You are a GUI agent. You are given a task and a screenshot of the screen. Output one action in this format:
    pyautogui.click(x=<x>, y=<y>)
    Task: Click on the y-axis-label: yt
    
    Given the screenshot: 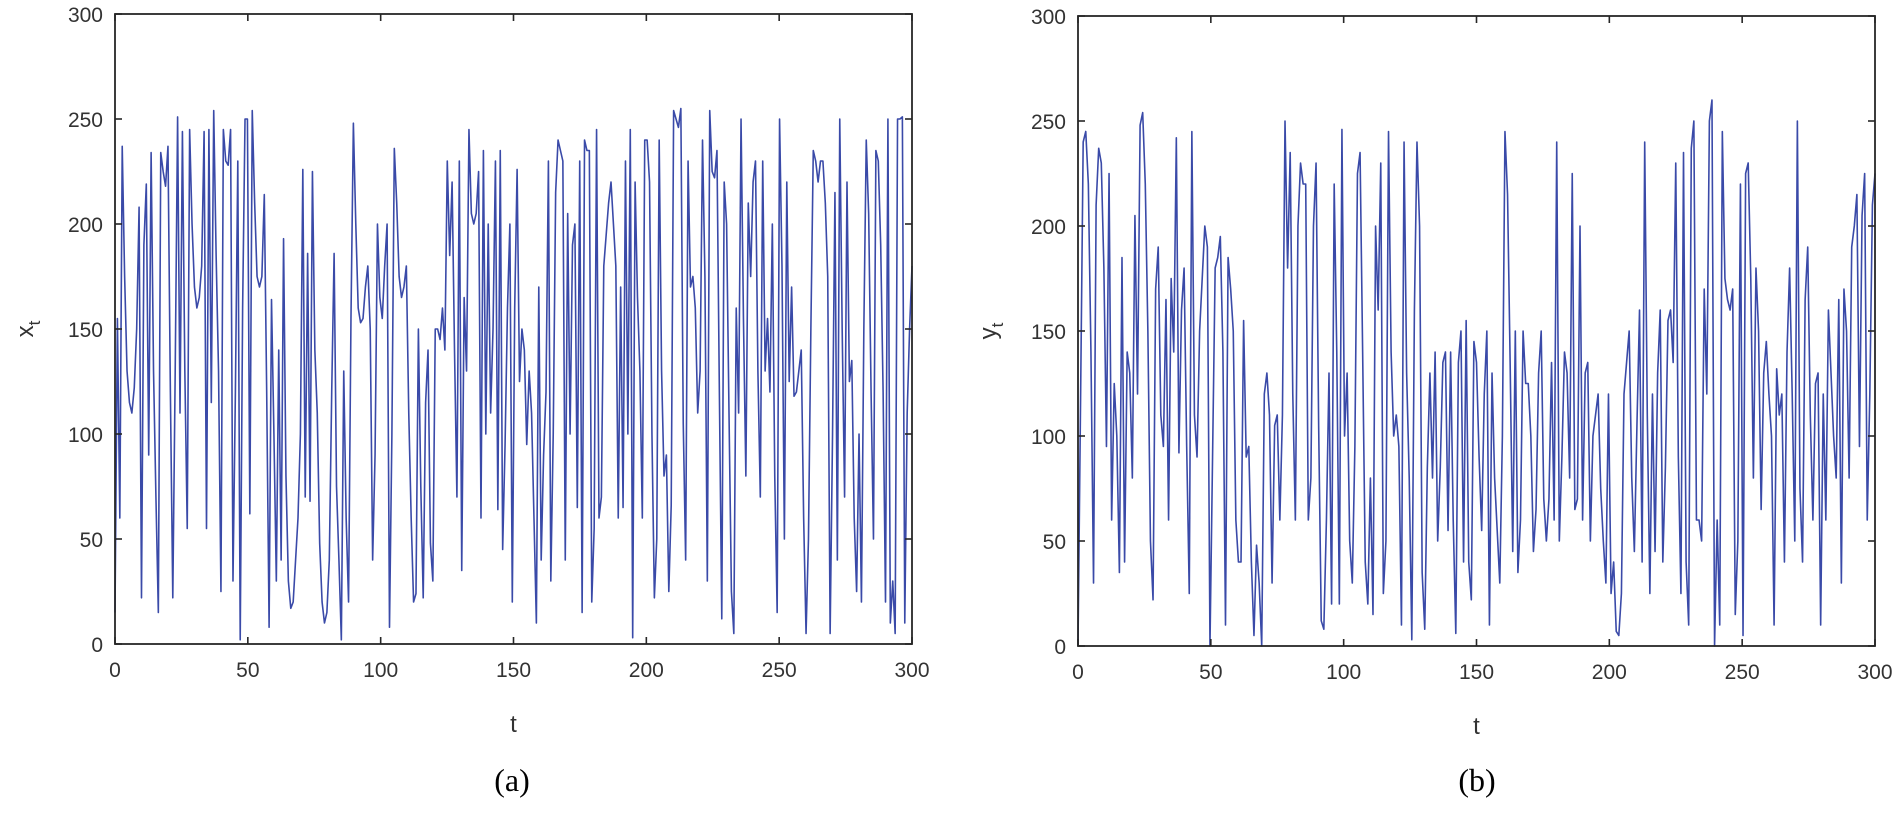 What is the action you would take?
    pyautogui.click(x=991, y=330)
    